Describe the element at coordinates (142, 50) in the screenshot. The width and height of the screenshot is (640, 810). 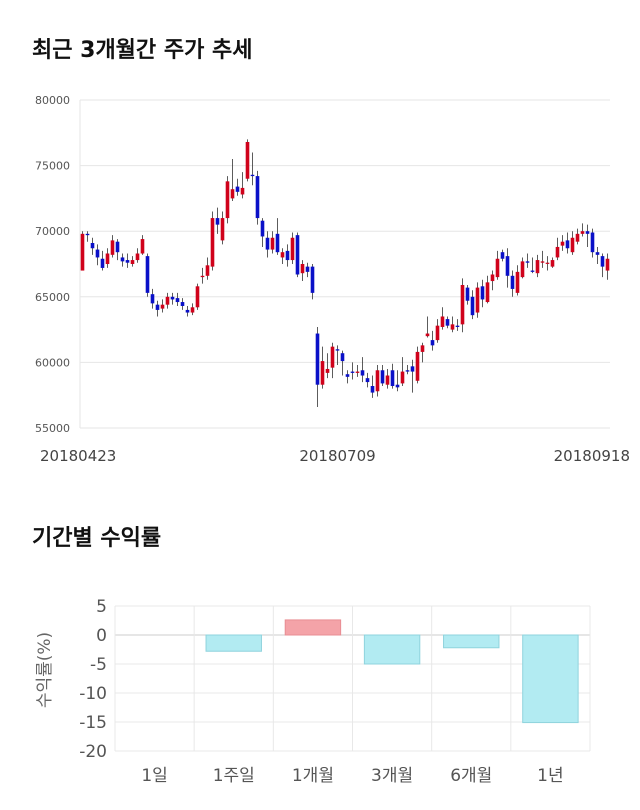
I see `price-trend-title: 최근 3개월간 주가 추세` at that location.